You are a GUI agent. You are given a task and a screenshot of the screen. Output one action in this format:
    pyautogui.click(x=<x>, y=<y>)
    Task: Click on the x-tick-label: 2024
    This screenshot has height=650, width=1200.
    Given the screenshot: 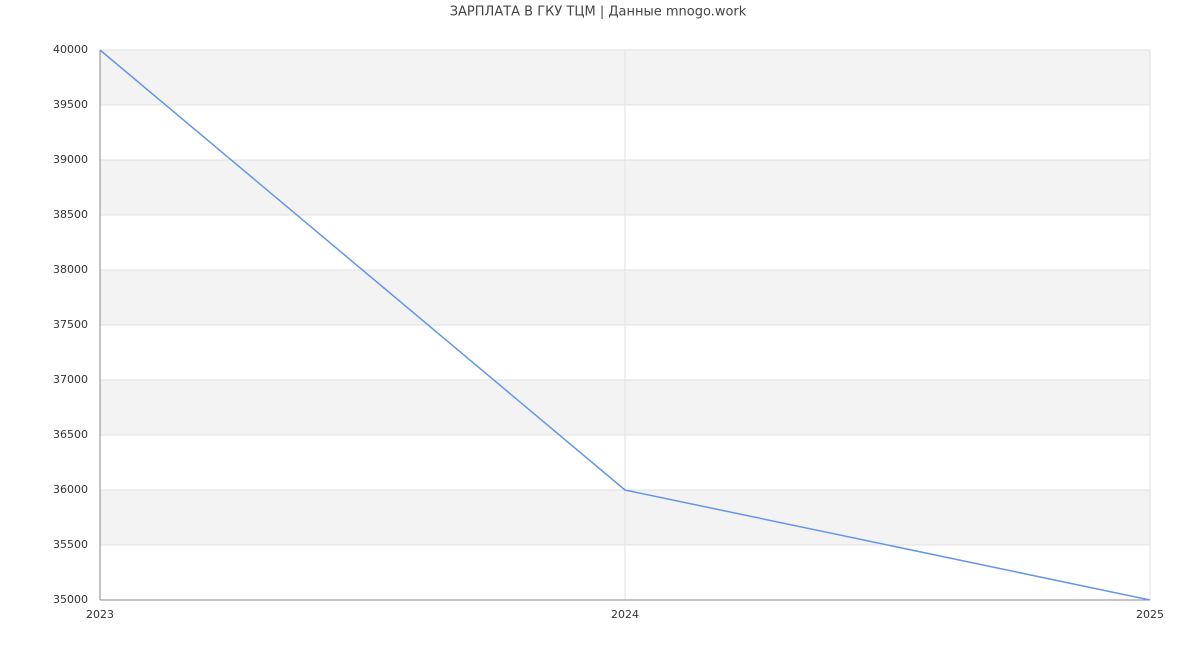 What is the action you would take?
    pyautogui.click(x=625, y=614)
    